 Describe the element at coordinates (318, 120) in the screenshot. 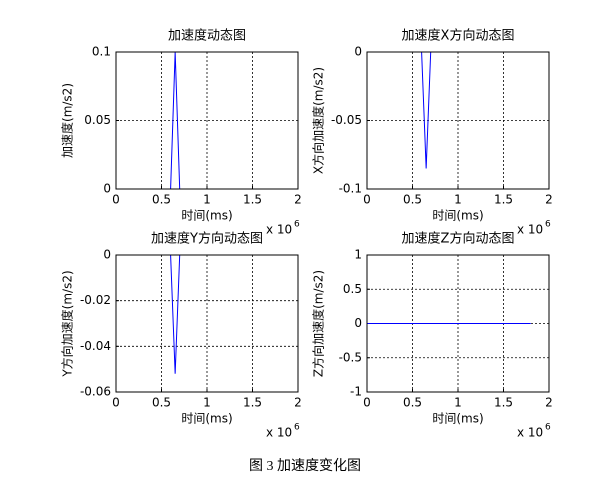

I see `y-axis-label: X方向加速度(m/s2)` at that location.